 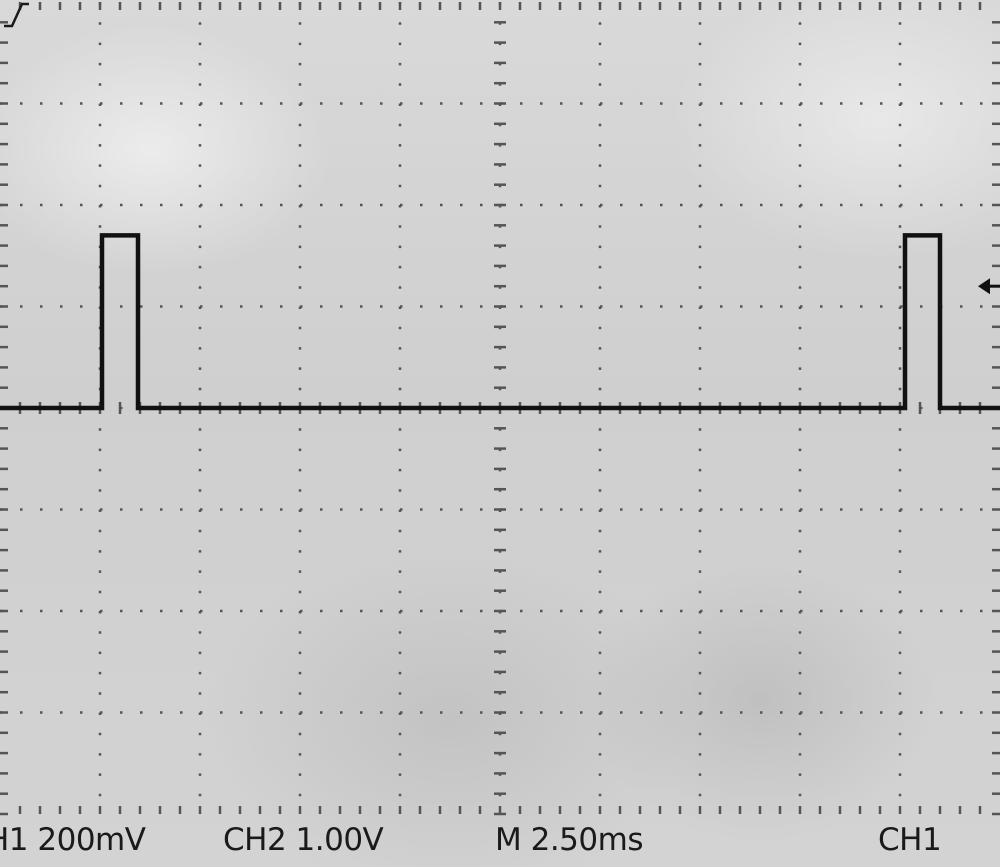 What do you see at coordinates (303, 840) in the screenshot?
I see `ch2-scale-readout: CH2 1.00V` at bounding box center [303, 840].